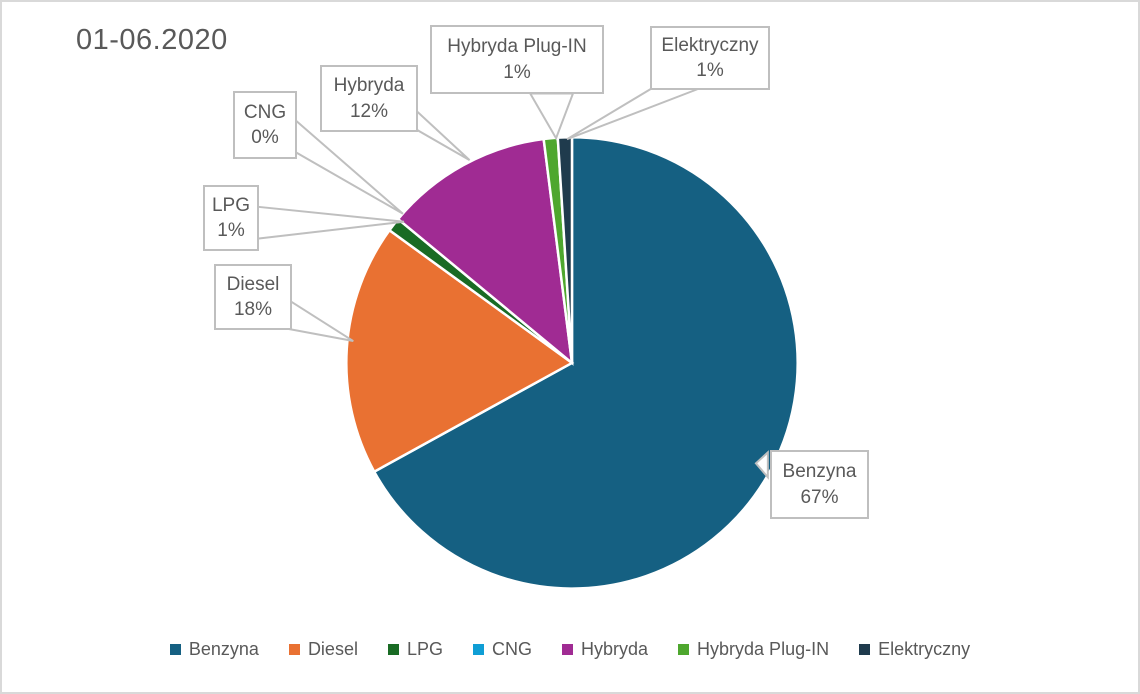 The width and height of the screenshot is (1140, 694). What do you see at coordinates (517, 47) in the screenshot?
I see `callout-label: Hybryda Plug-IN` at bounding box center [517, 47].